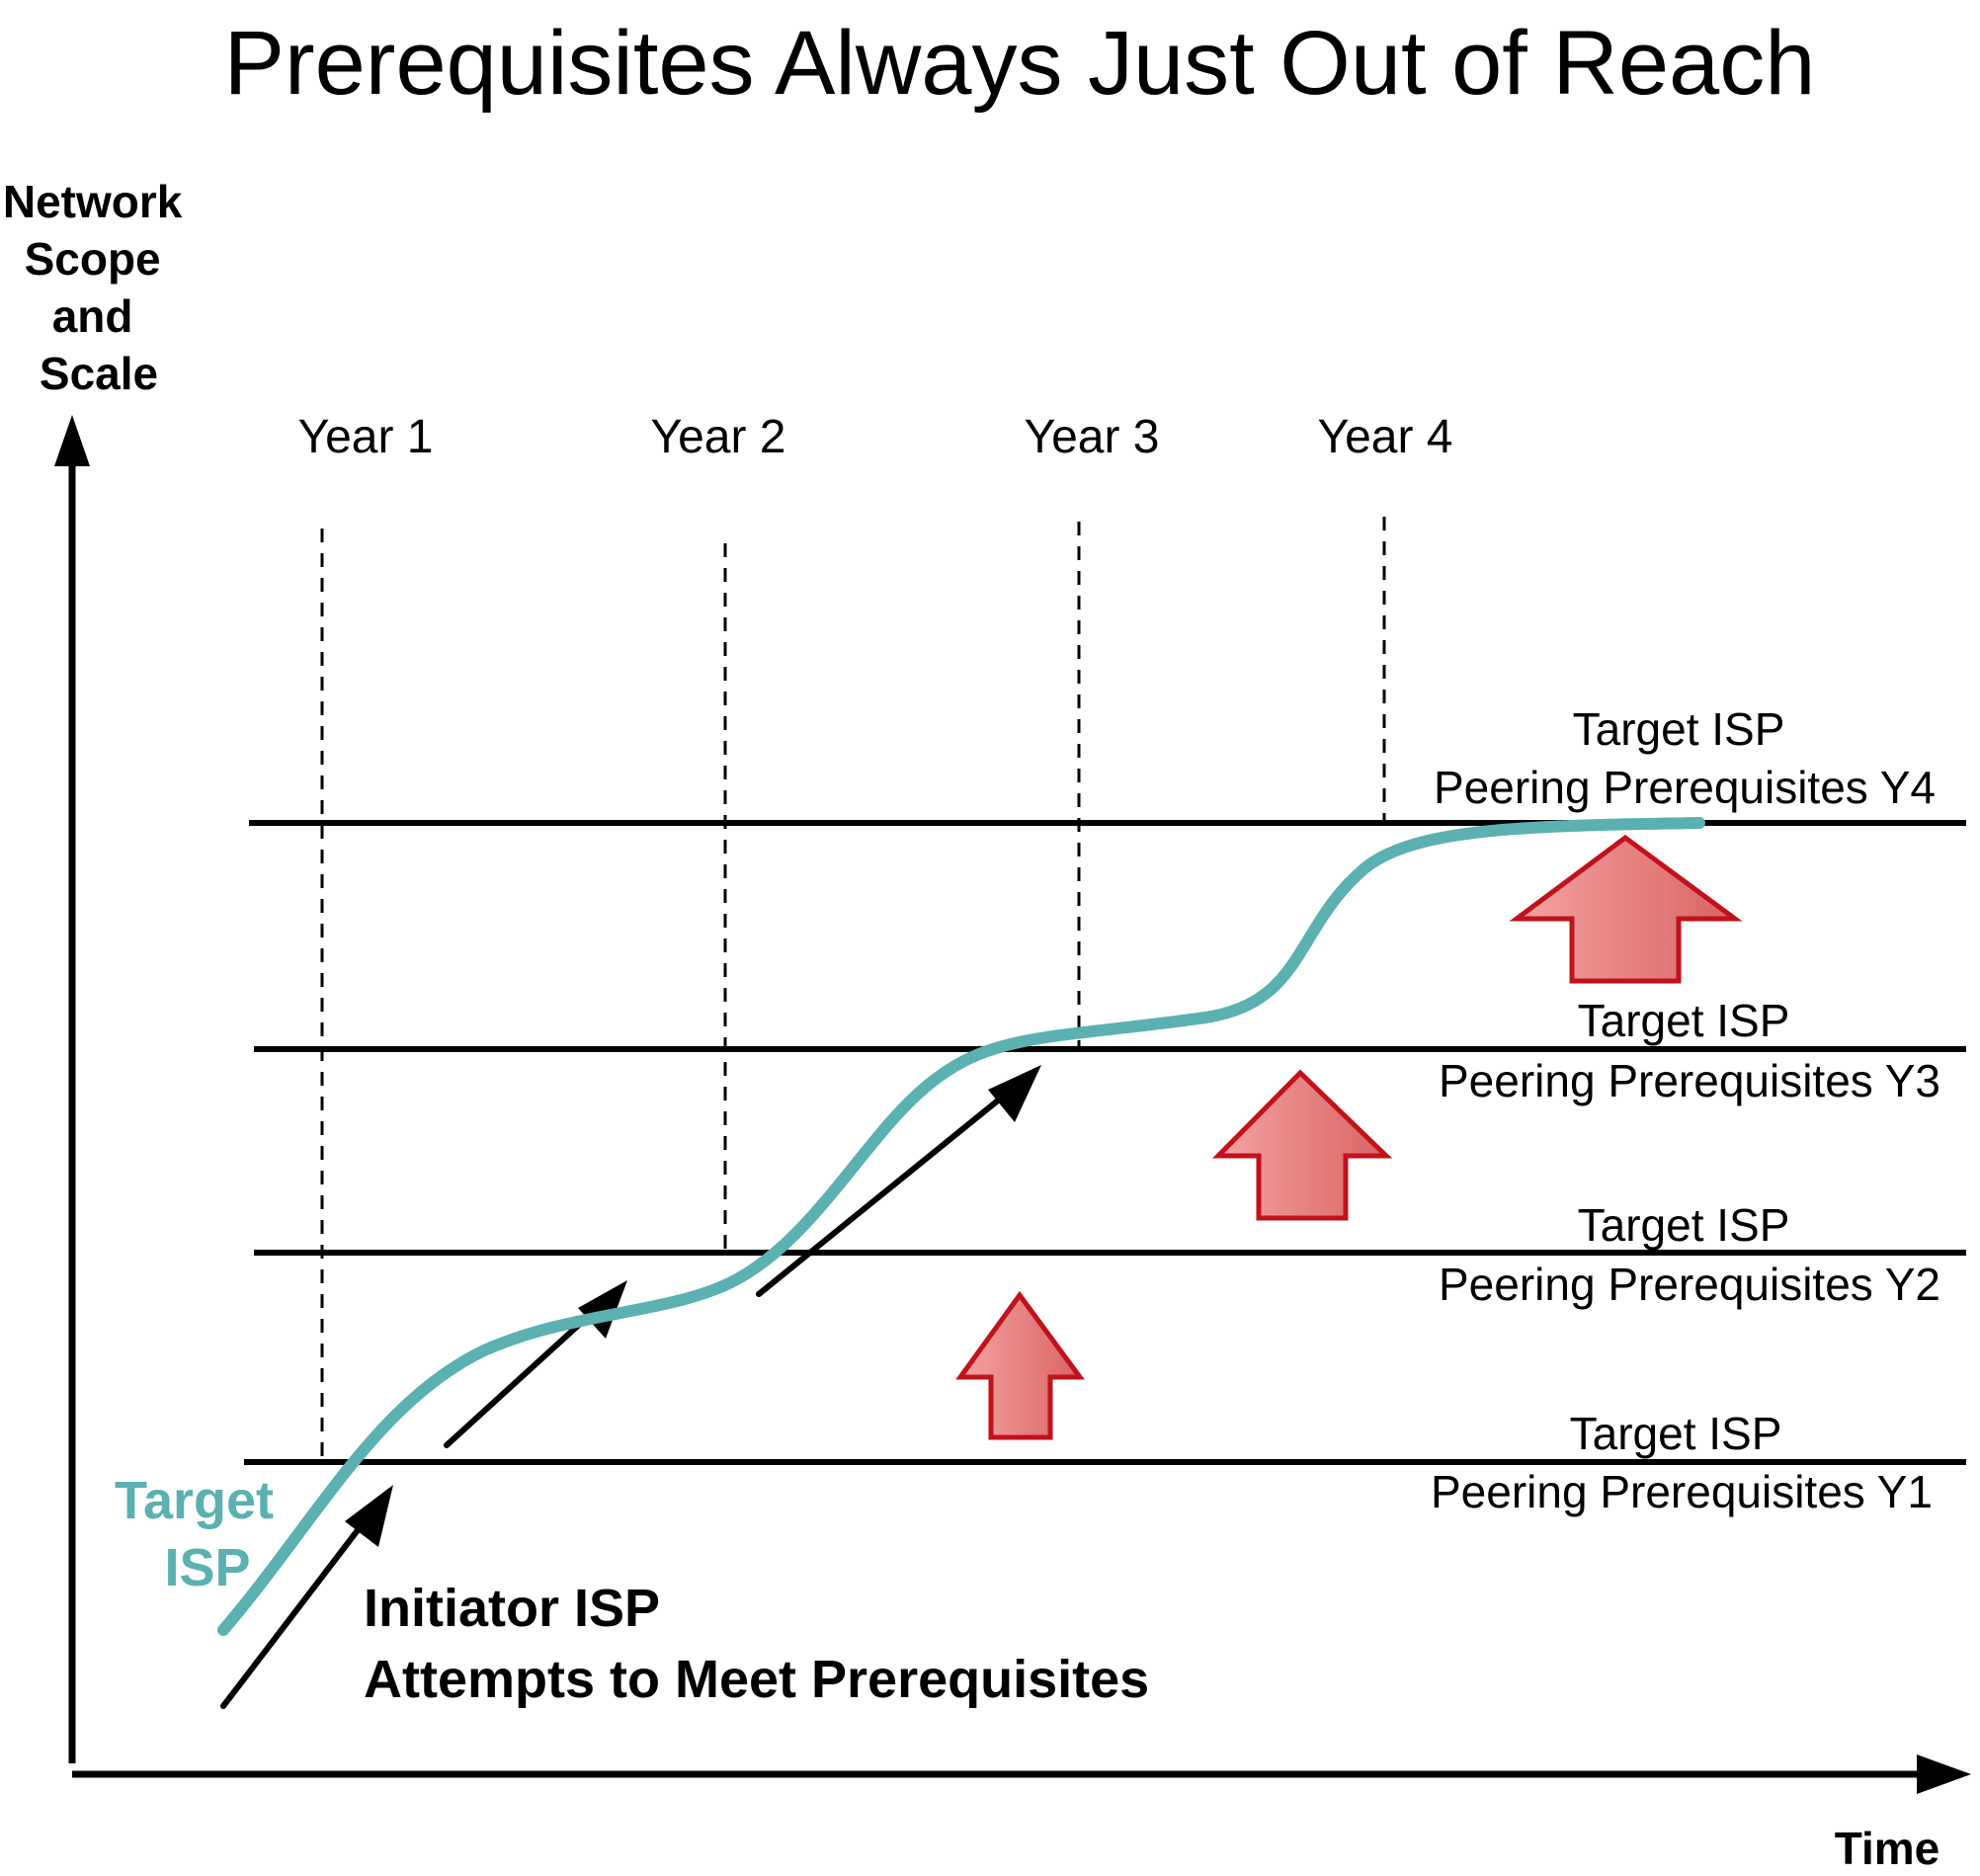 The image size is (1980, 1876). I want to click on x-axis-arrowhead, so click(1944, 1774).